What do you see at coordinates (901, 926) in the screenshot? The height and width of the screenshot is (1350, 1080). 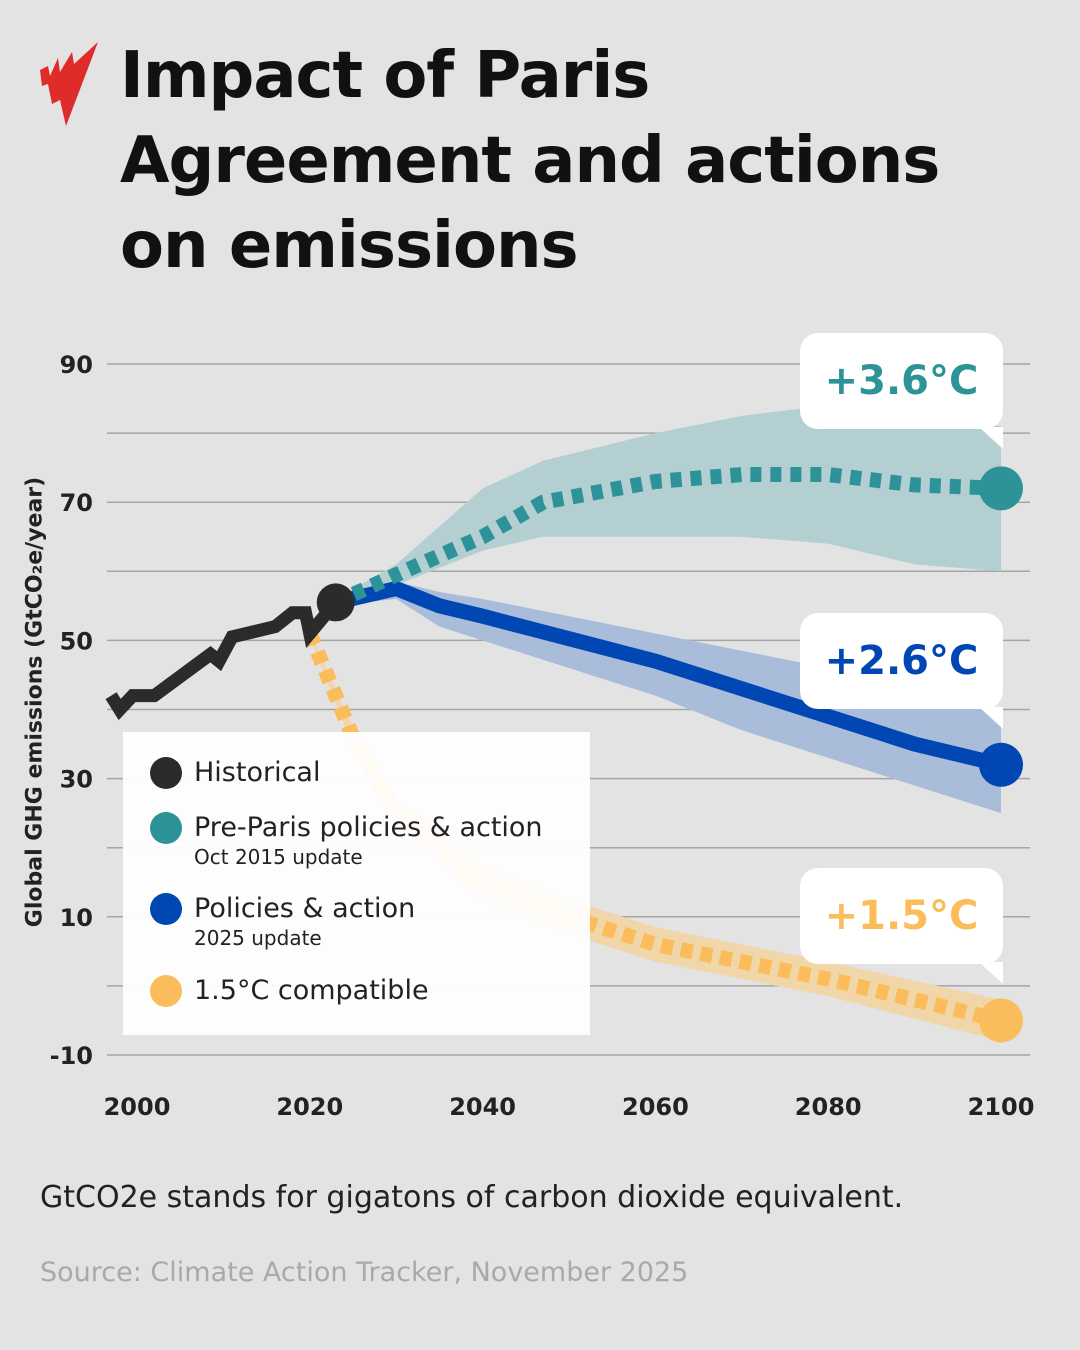 I see `callout-1-5c: +1.5°C` at bounding box center [901, 926].